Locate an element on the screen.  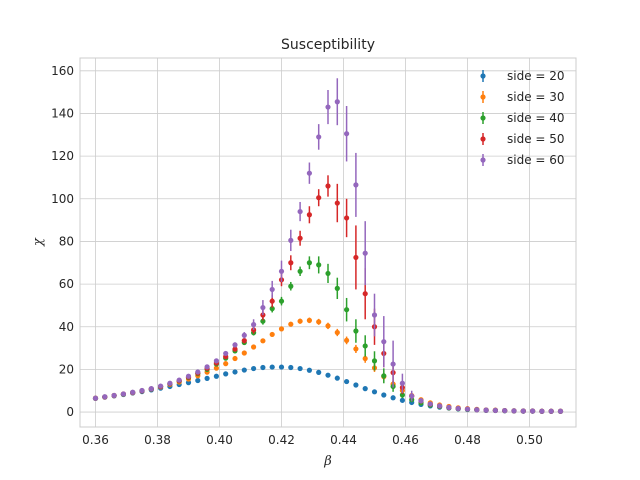
y-tick-labels: 0 20 40 60 80 100 120 140 160 is located at coordinates (62, 241).